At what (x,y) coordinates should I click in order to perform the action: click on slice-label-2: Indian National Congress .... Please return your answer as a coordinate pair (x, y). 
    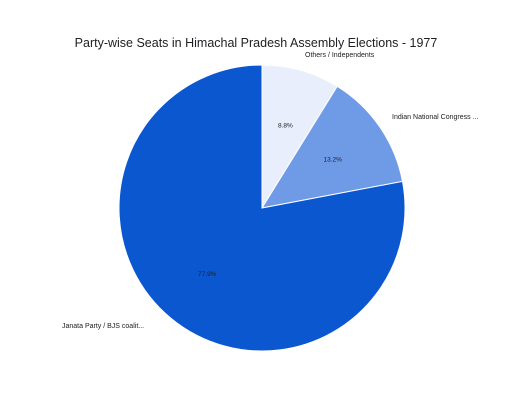
    Looking at the image, I should click on (435, 117).